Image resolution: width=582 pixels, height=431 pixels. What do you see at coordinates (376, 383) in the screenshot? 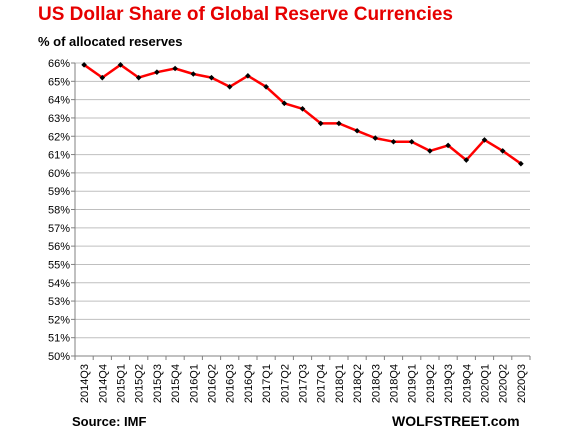
I see `x-tick-label: 2018Q3` at bounding box center [376, 383].